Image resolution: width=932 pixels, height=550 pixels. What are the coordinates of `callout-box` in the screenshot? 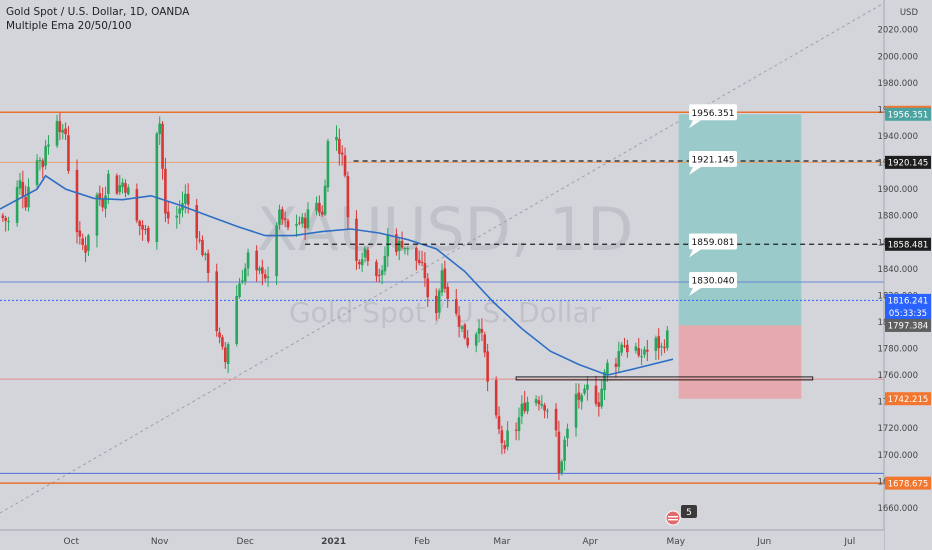 It's located at (713, 241).